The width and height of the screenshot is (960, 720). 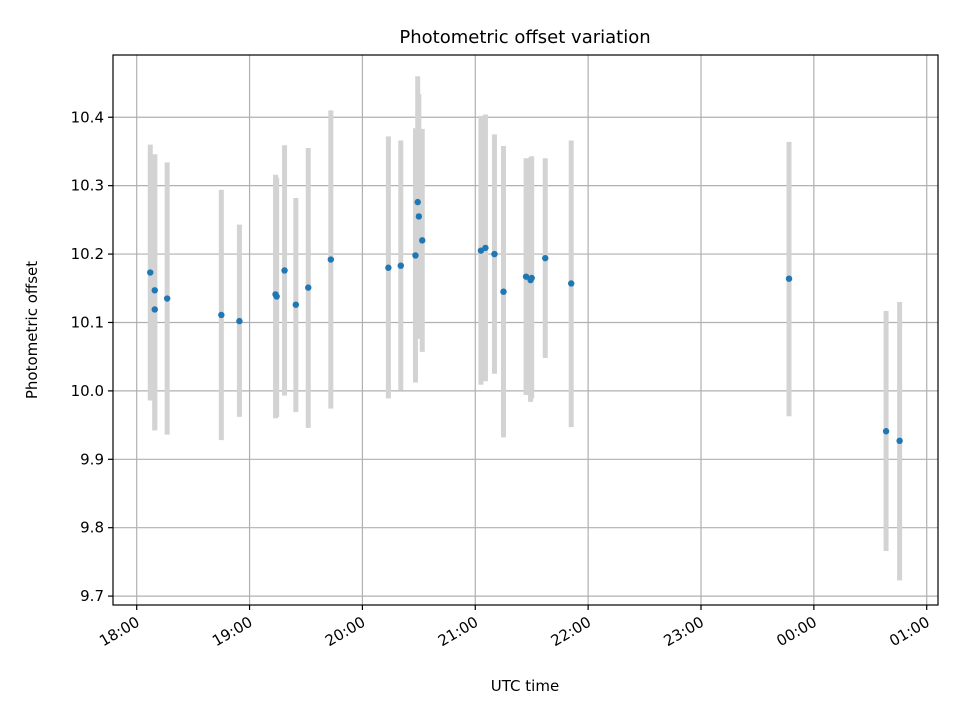 What do you see at coordinates (524, 37) in the screenshot?
I see `chart-title: Photometric offset variation` at bounding box center [524, 37].